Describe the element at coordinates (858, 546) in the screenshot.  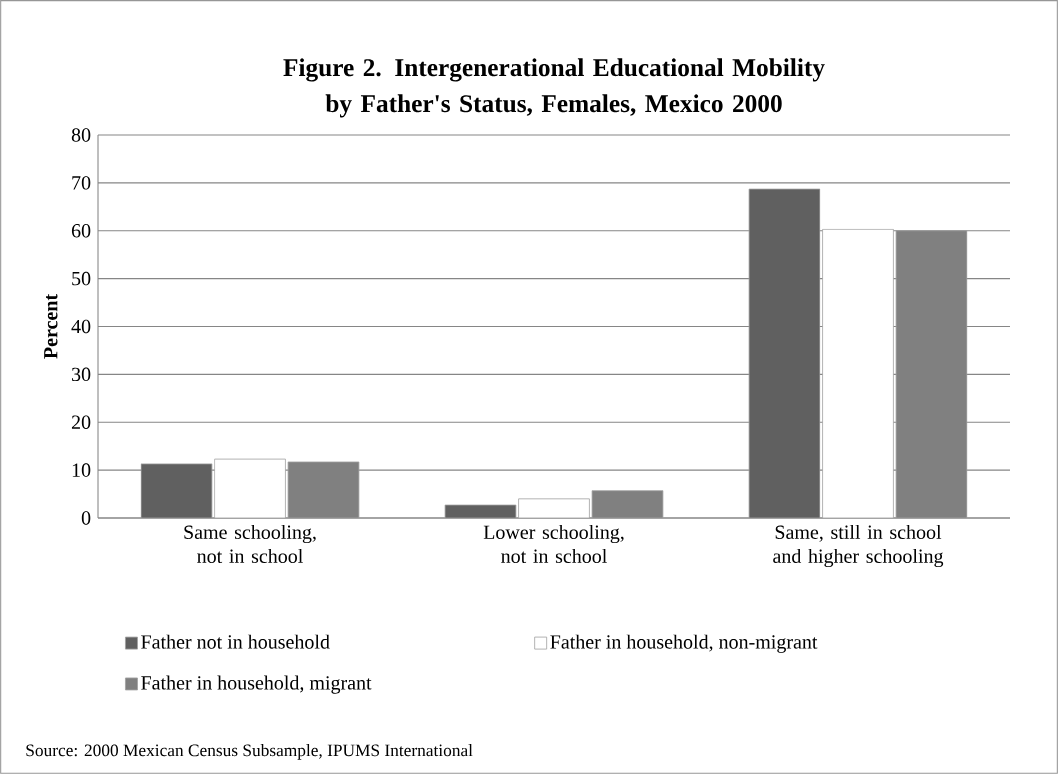
I see `x-tick-label: Same, still in school and higher schooling` at that location.